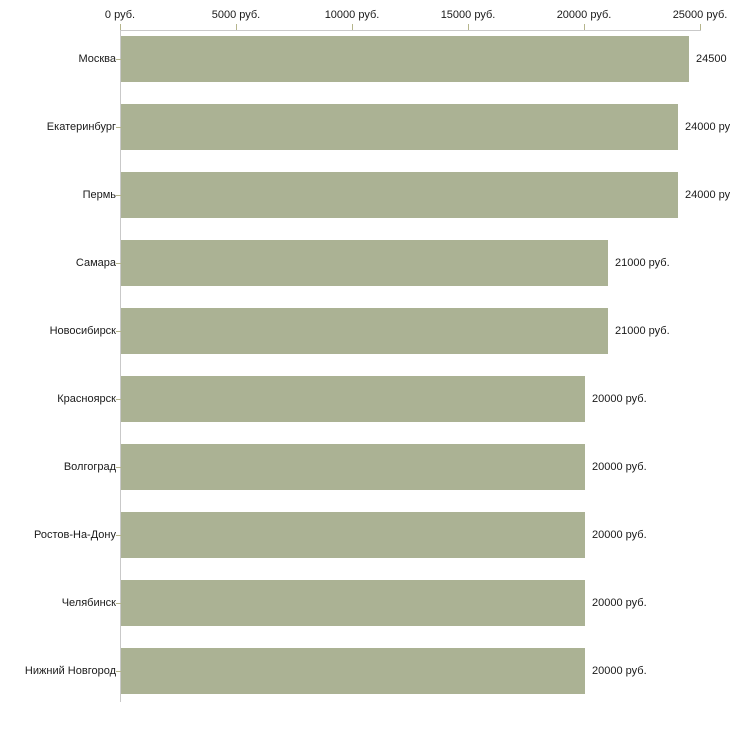 The image size is (730, 730). I want to click on value-label: 24500 руб., so click(713, 59).